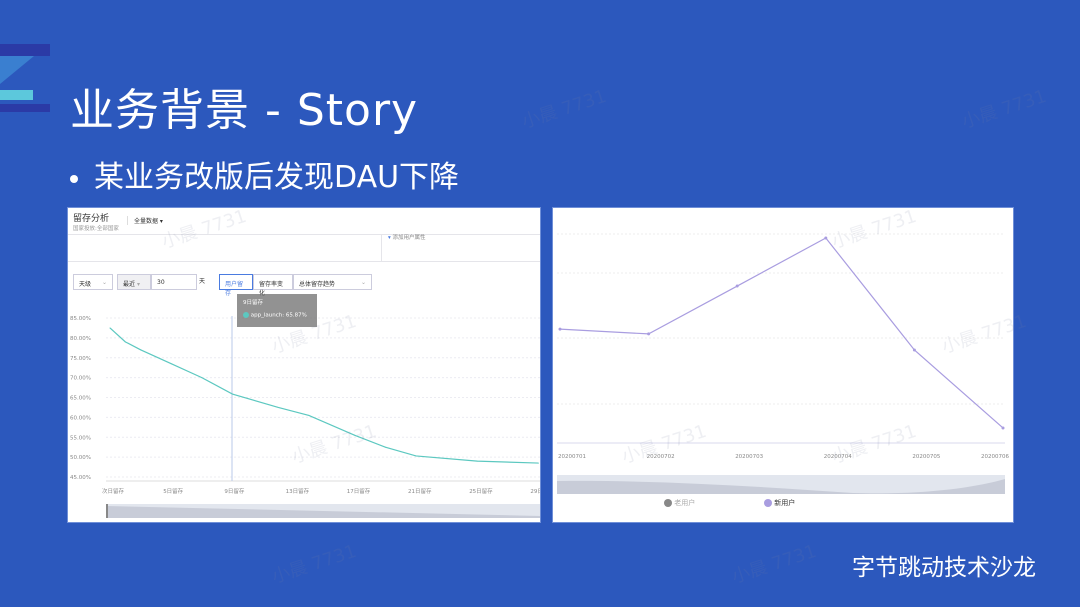 The width and height of the screenshot is (1080, 607). Describe the element at coordinates (80, 379) in the screenshot. I see `y-tick-label: 70.00%` at that location.